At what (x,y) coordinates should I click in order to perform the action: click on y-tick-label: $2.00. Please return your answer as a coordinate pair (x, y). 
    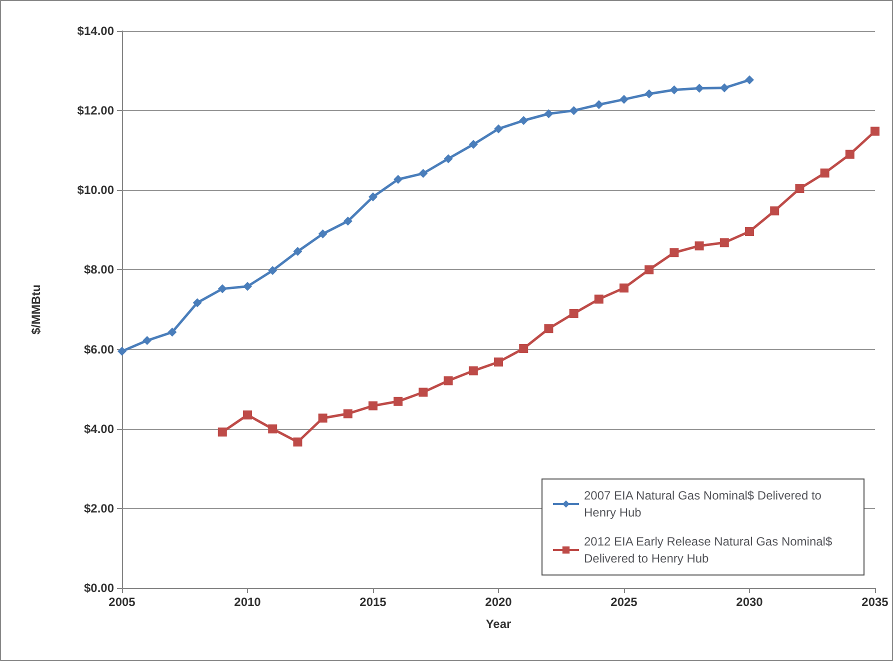
    Looking at the image, I should click on (99, 508).